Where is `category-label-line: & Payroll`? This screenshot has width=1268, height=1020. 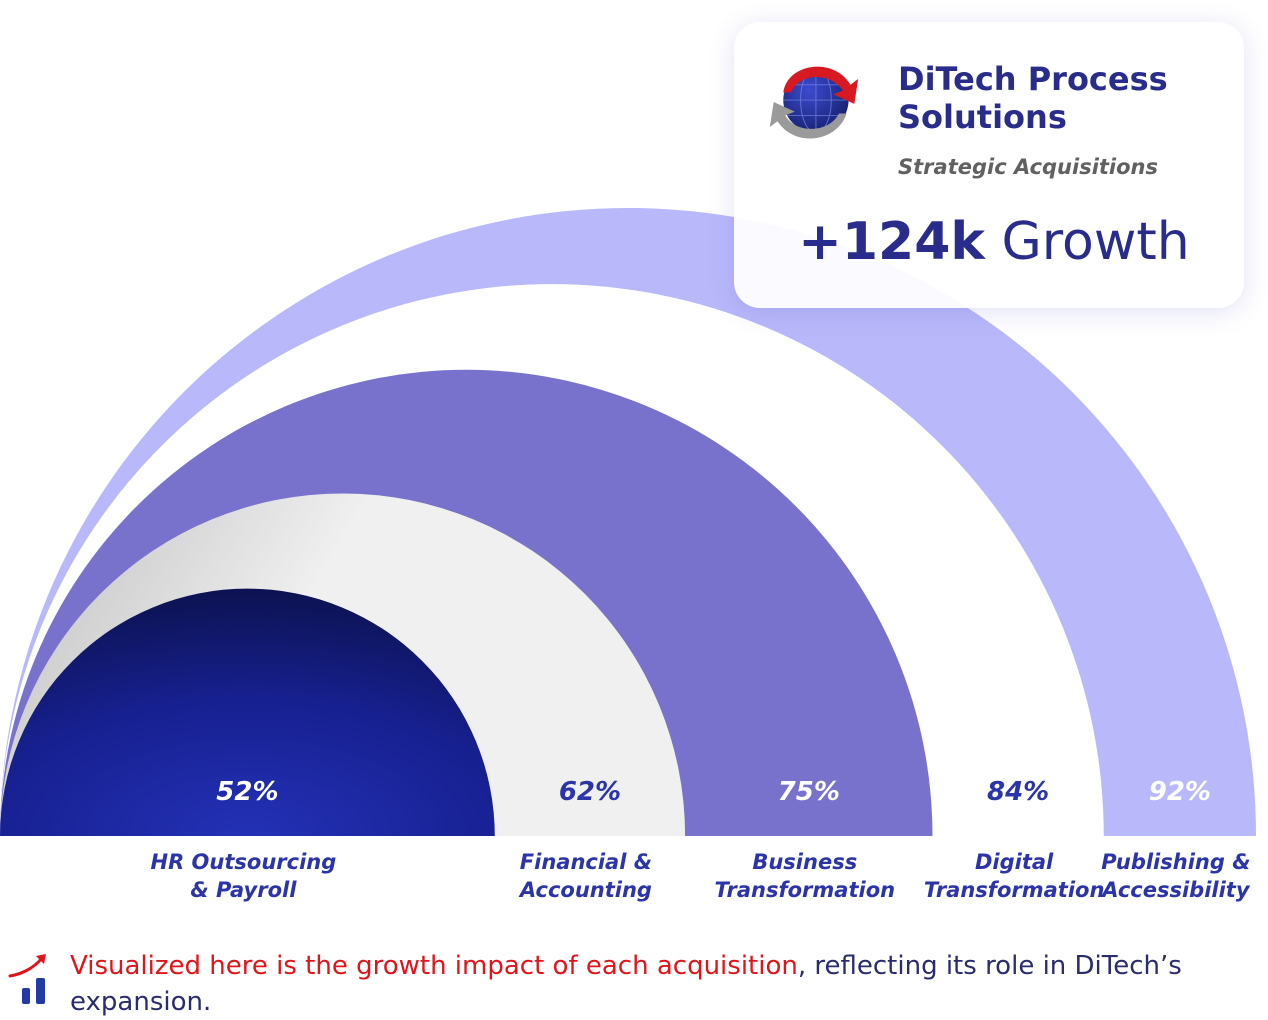
category-label-line: & Payroll is located at coordinates (243, 890).